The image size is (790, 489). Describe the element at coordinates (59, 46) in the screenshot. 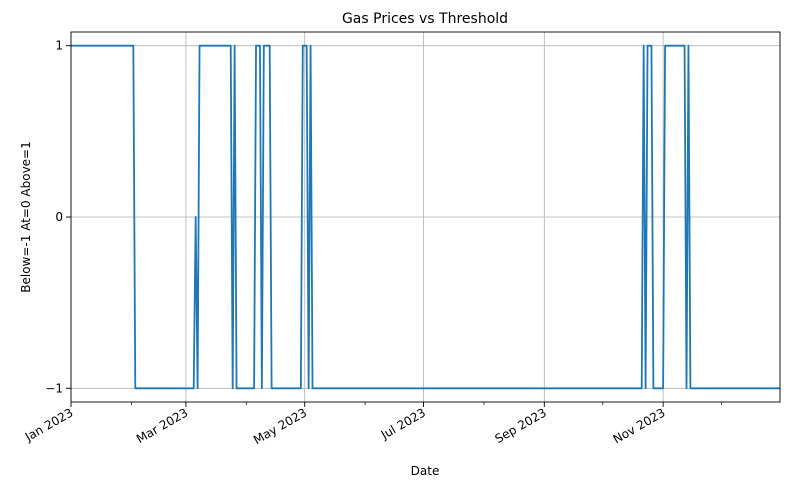

I see `y-tick-label: 1` at that location.